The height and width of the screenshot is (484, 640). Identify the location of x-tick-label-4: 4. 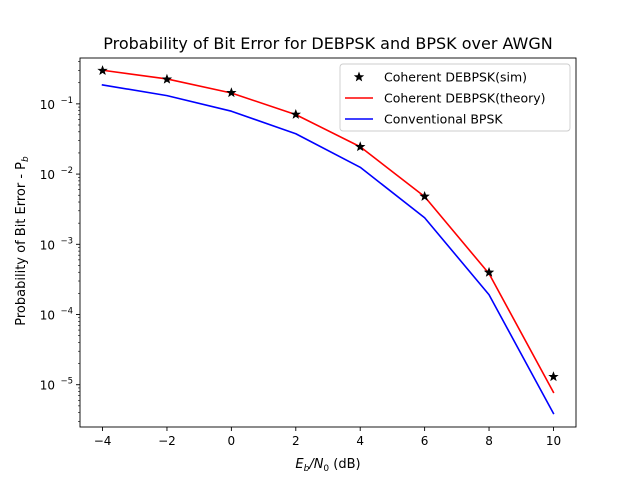
(360, 441).